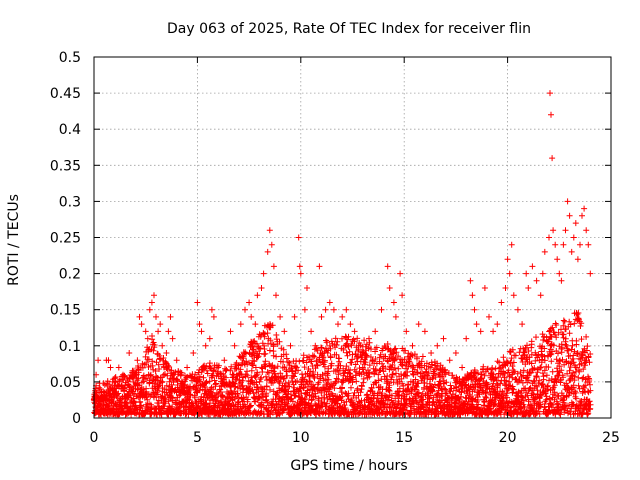 Image resolution: width=640 pixels, height=480 pixels. What do you see at coordinates (65, 383) in the screenshot?
I see `y-tick-label: 0.05` at bounding box center [65, 383].